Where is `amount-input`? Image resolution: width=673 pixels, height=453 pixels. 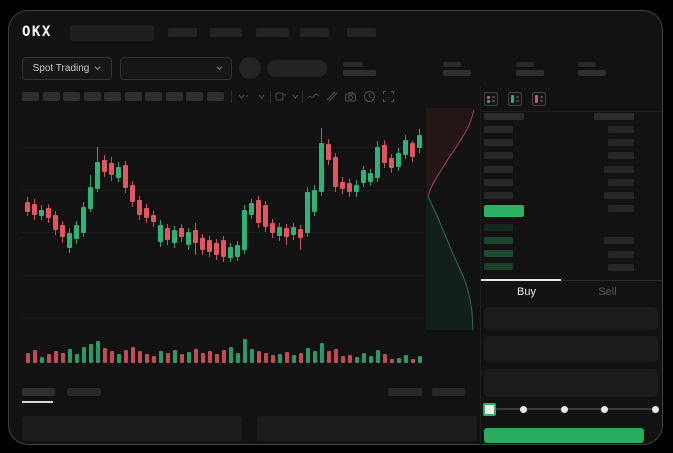
amount-input is located at coordinates (571, 349).